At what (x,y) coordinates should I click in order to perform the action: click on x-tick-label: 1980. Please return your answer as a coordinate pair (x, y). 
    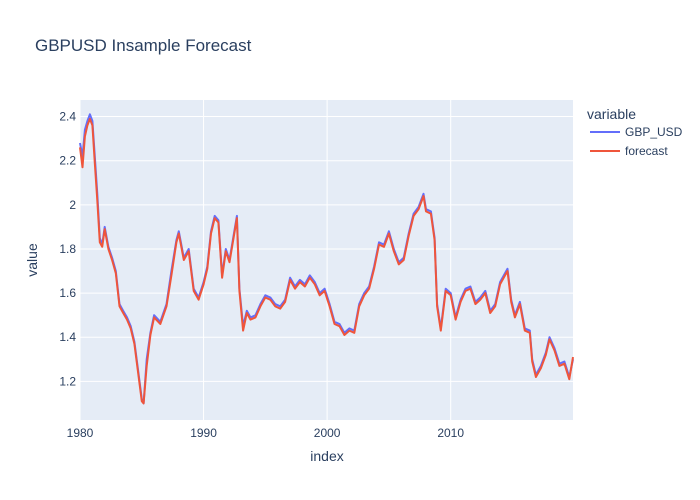
    Looking at the image, I should click on (80, 433).